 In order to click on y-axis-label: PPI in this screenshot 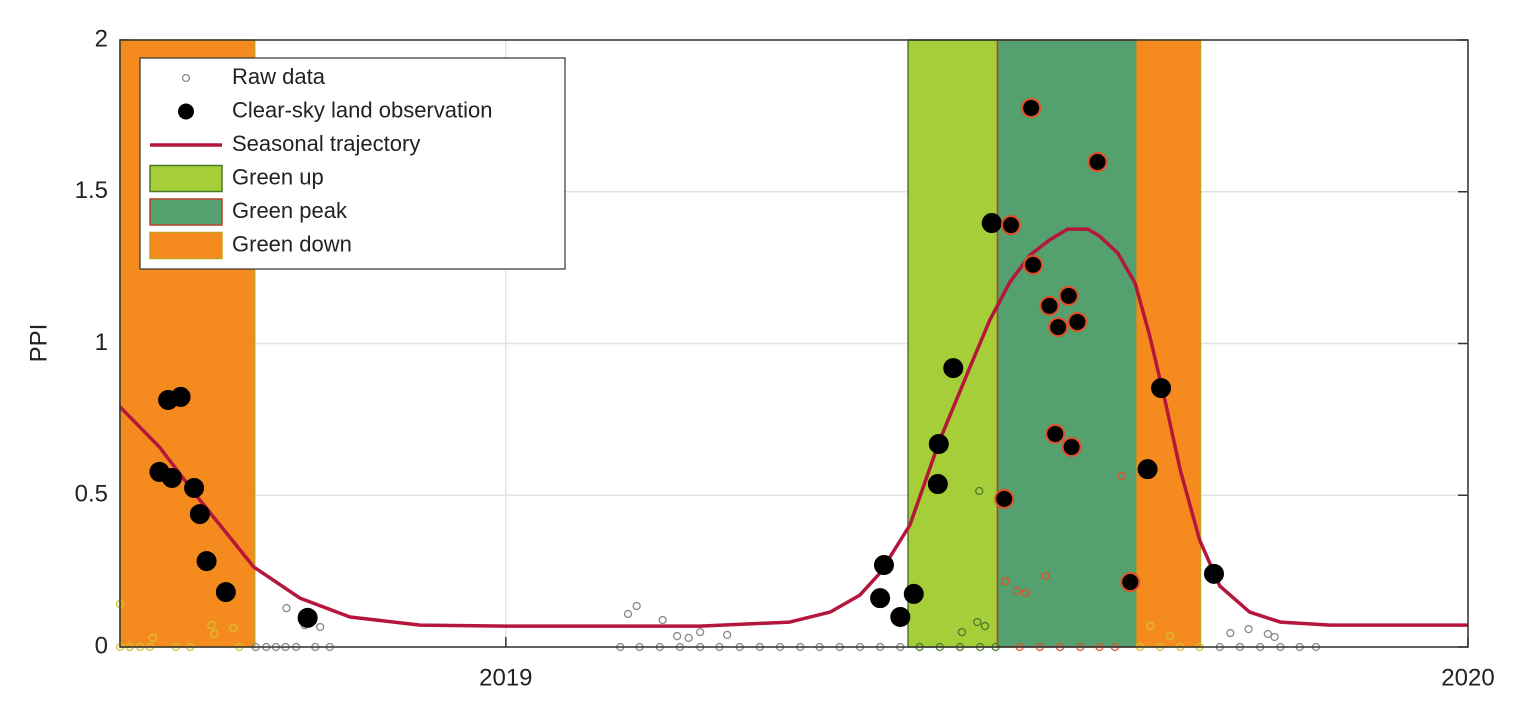, I will do `click(38, 343)`.